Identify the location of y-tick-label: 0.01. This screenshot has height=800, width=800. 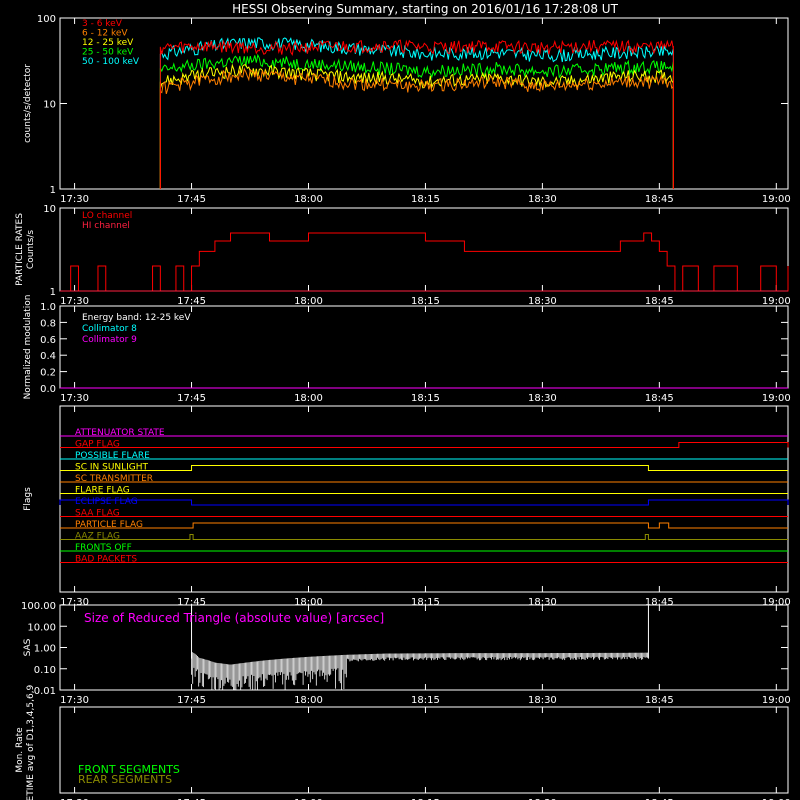
(45, 691).